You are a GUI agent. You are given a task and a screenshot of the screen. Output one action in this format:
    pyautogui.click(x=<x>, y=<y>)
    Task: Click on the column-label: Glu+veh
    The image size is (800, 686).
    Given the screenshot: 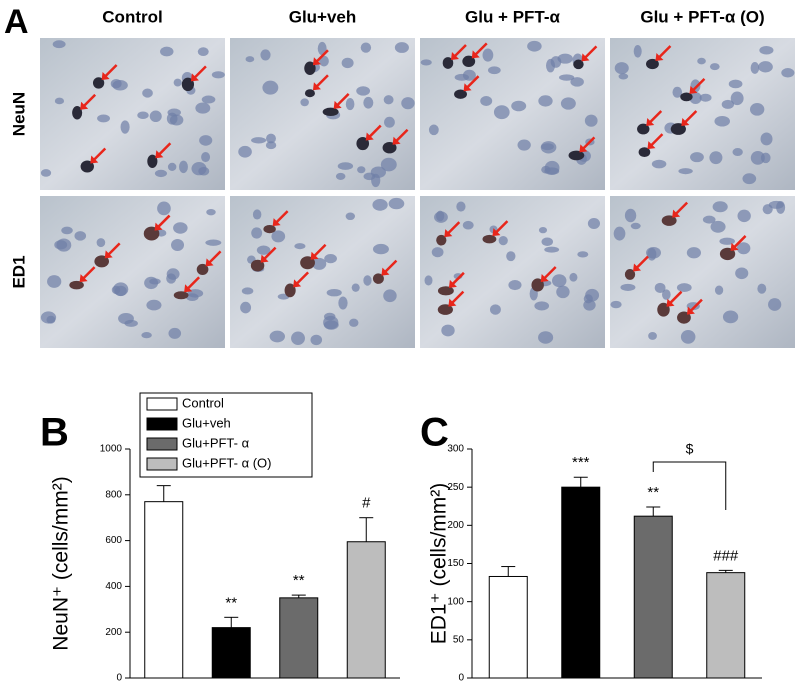 What is the action you would take?
    pyautogui.click(x=323, y=16)
    